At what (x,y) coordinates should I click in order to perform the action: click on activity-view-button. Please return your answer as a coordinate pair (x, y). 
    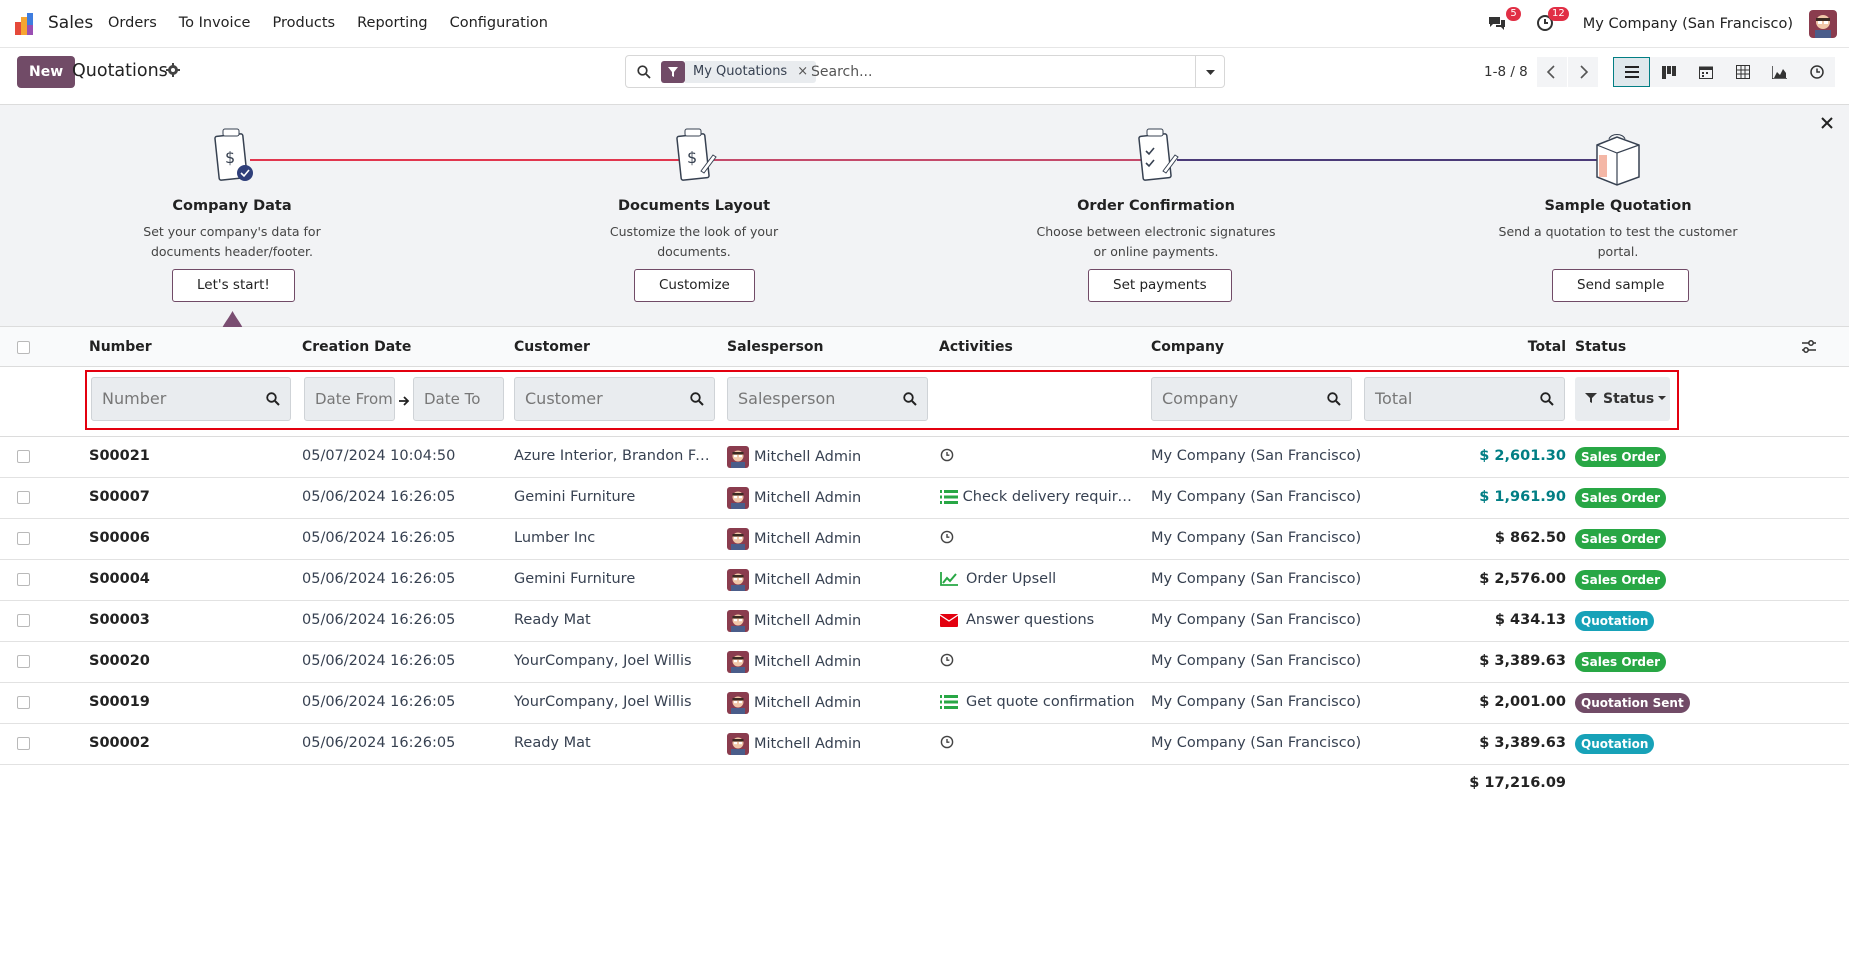
    Looking at the image, I should click on (1816, 72).